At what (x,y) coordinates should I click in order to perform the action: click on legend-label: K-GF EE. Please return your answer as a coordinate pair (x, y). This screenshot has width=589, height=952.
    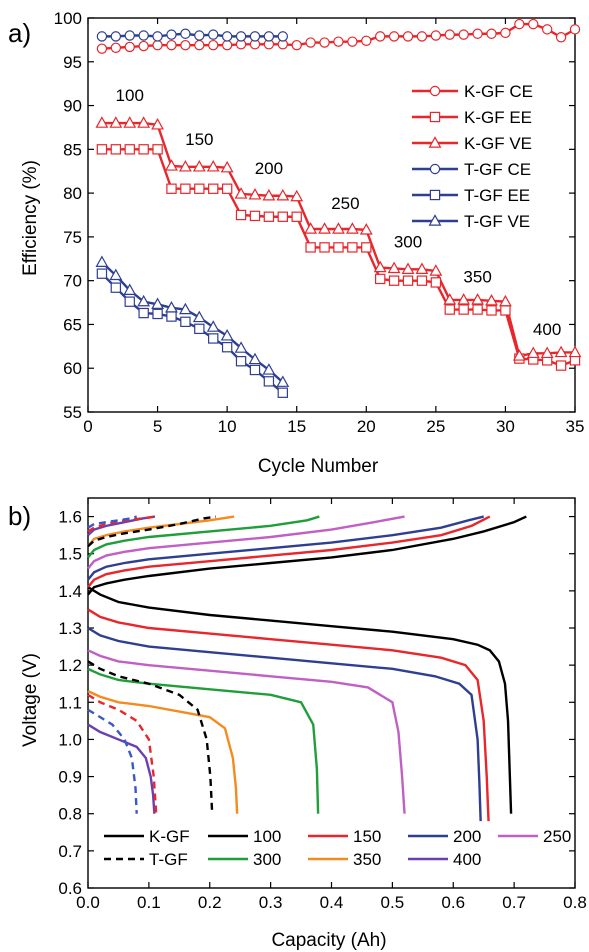
    Looking at the image, I should click on (498, 117).